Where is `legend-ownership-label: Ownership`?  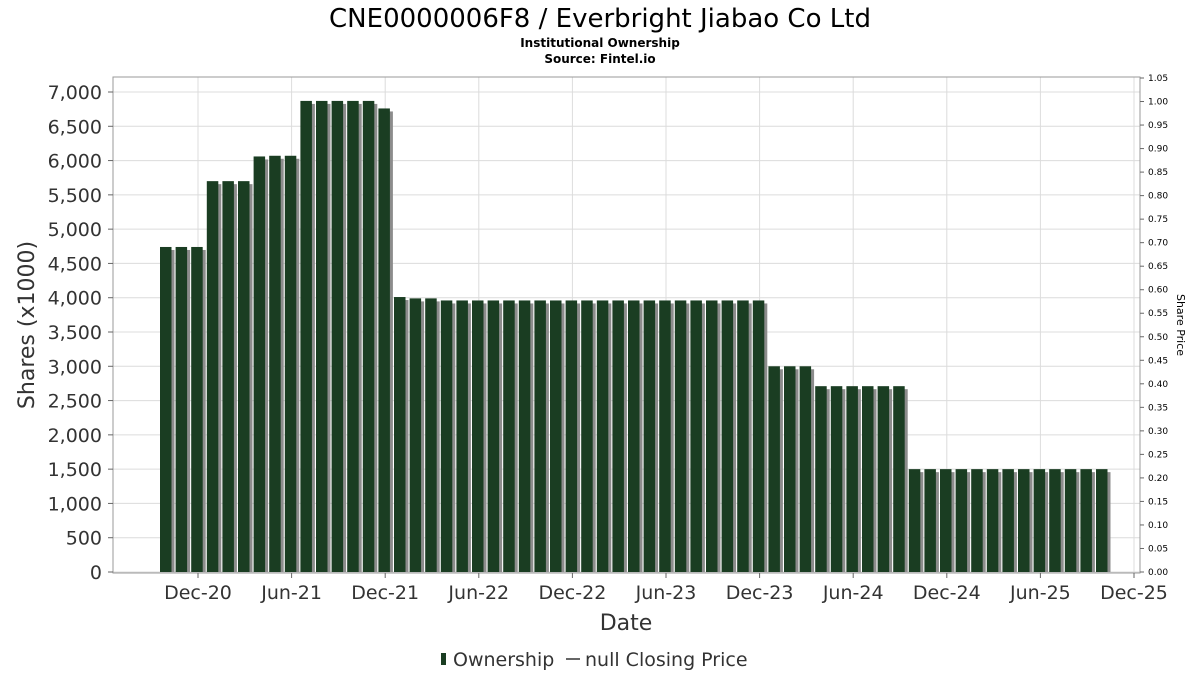 legend-ownership-label: Ownership is located at coordinates (503, 660).